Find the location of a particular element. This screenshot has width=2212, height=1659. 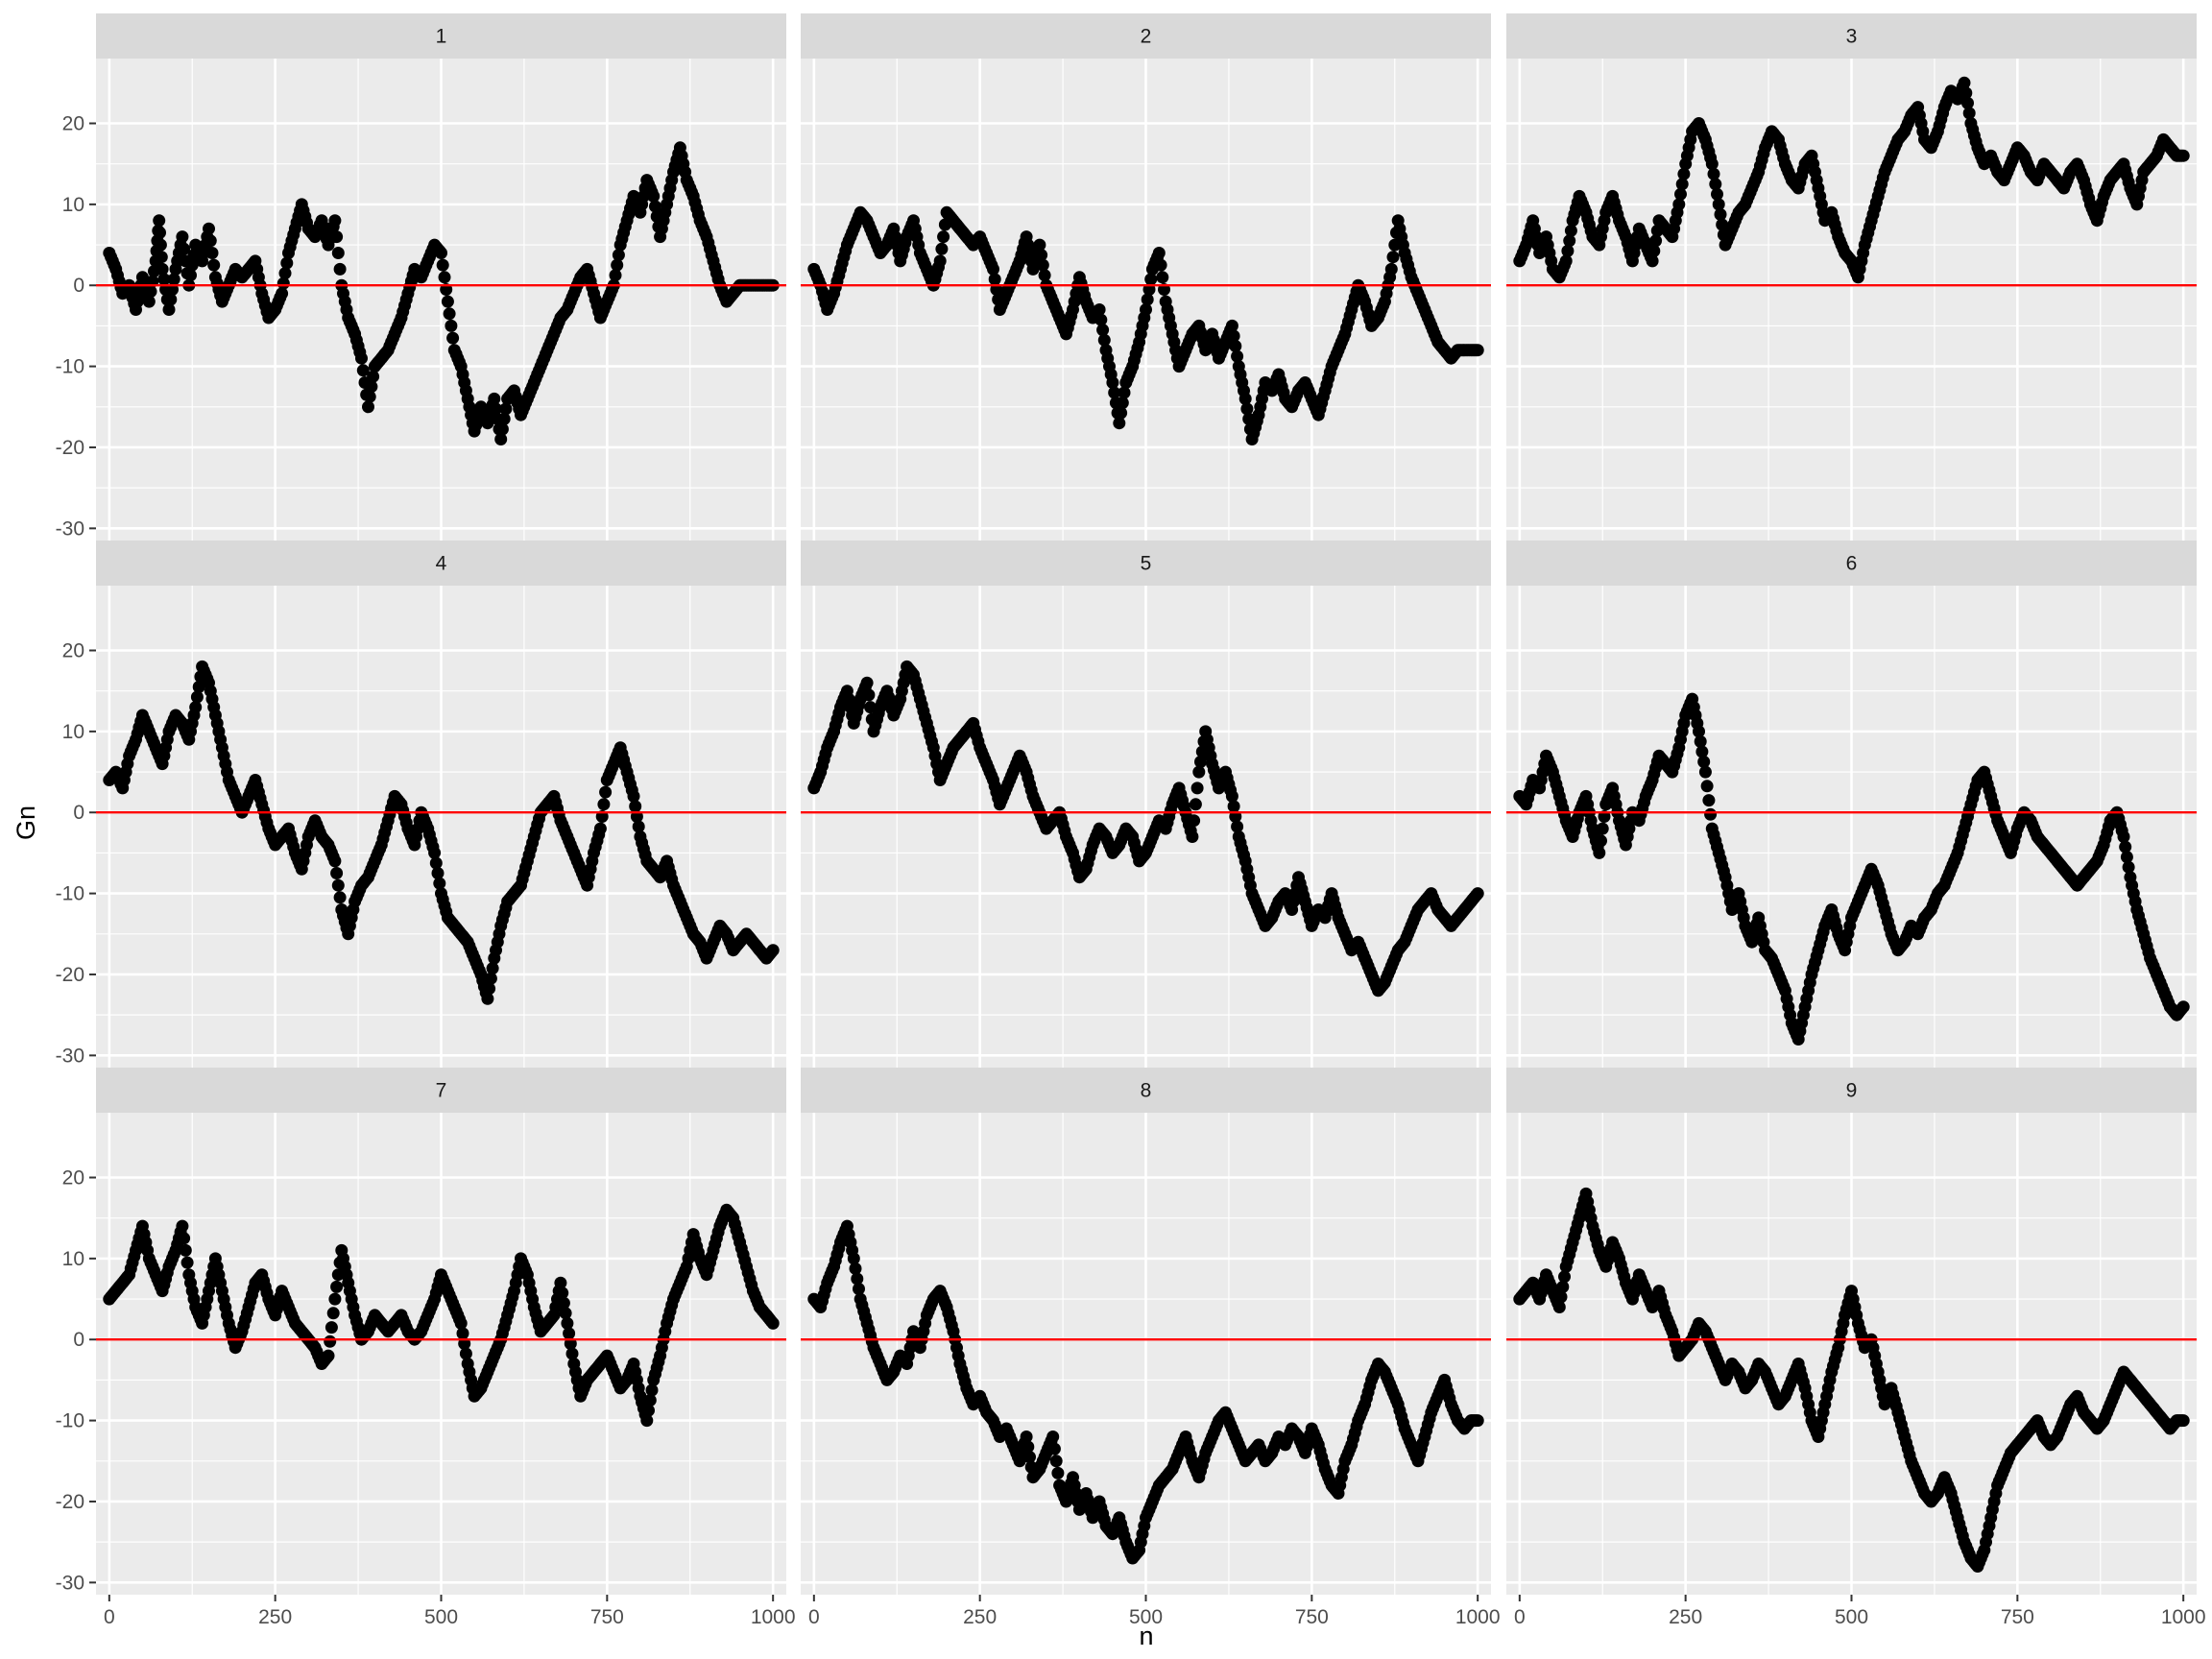

x-tick-label: 750 is located at coordinates (607, 1617).